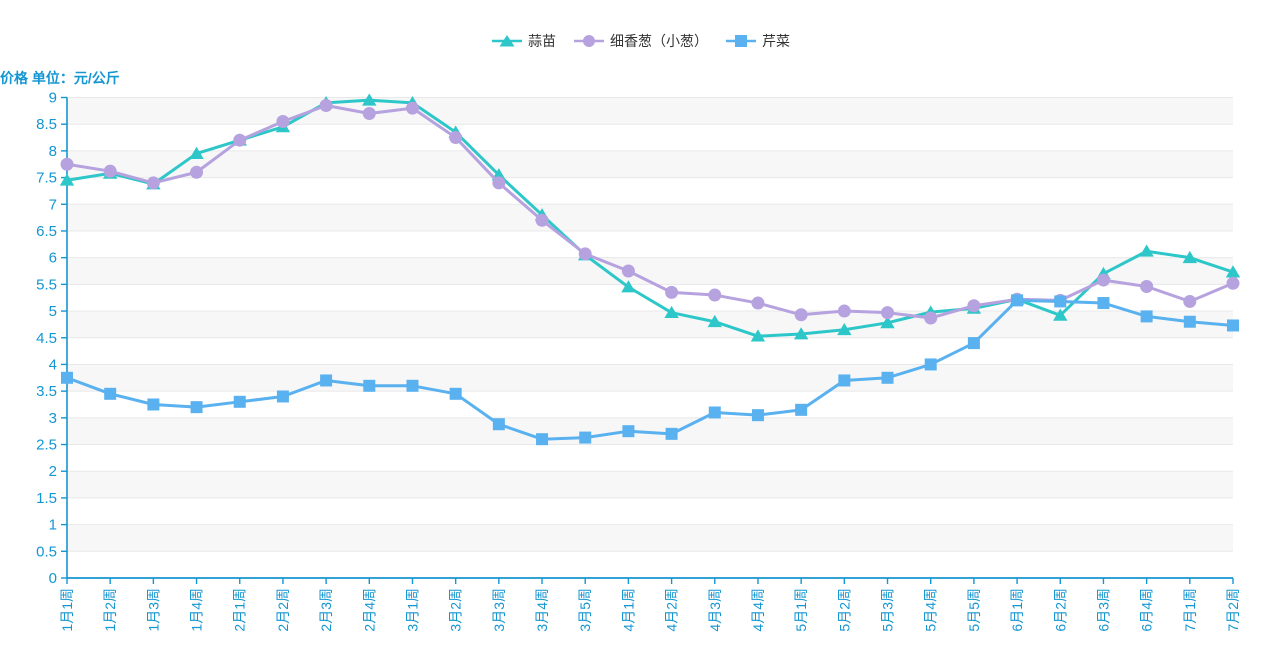 The height and width of the screenshot is (658, 1282). Describe the element at coordinates (499, 610) in the screenshot. I see `x-axis-tick-label: 3月3周` at that location.